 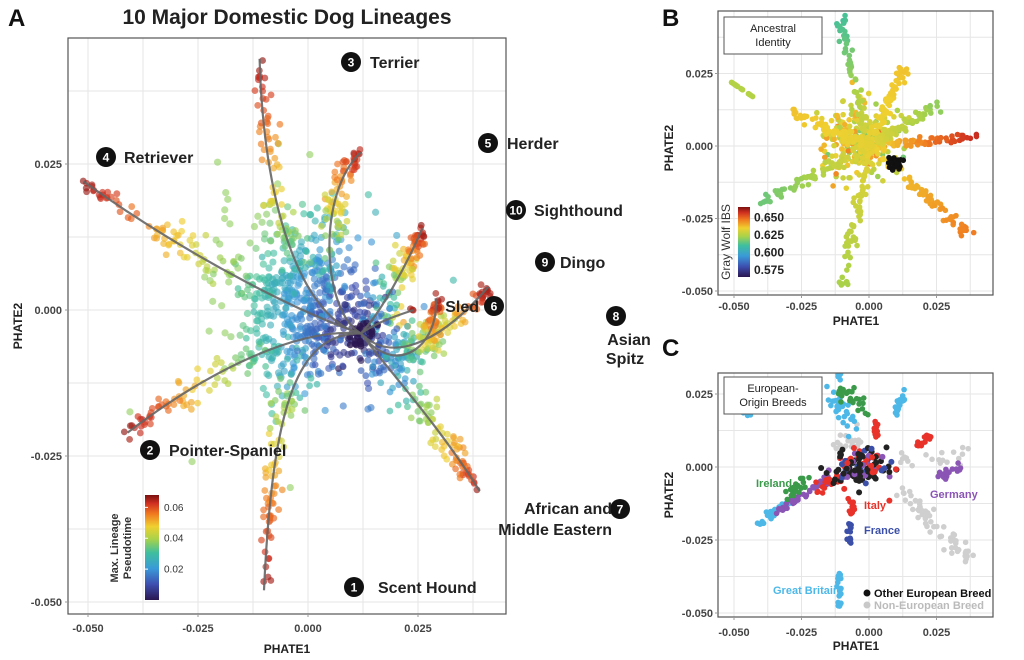 I want to click on lineage-number: 6, so click(x=494, y=307).